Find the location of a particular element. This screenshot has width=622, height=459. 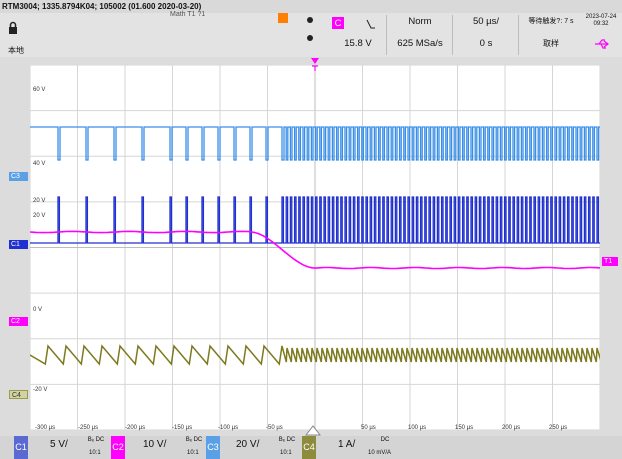

channel-c4-ratio: 10 mV/A is located at coordinates (380, 453).